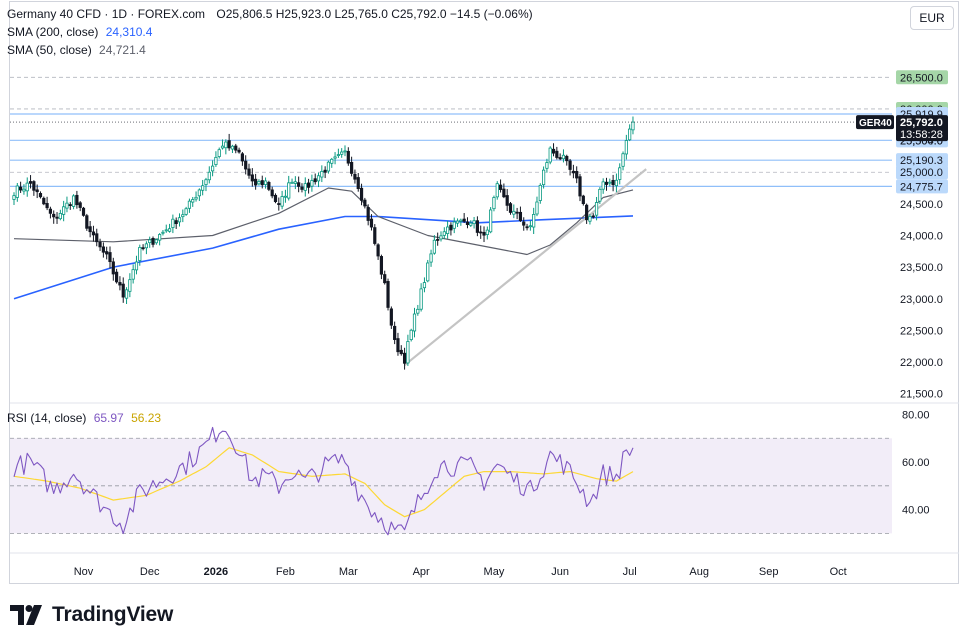 The height and width of the screenshot is (632, 966). I want to click on sma200-legend: SMA (200, close) 24,310.4, so click(81, 32).